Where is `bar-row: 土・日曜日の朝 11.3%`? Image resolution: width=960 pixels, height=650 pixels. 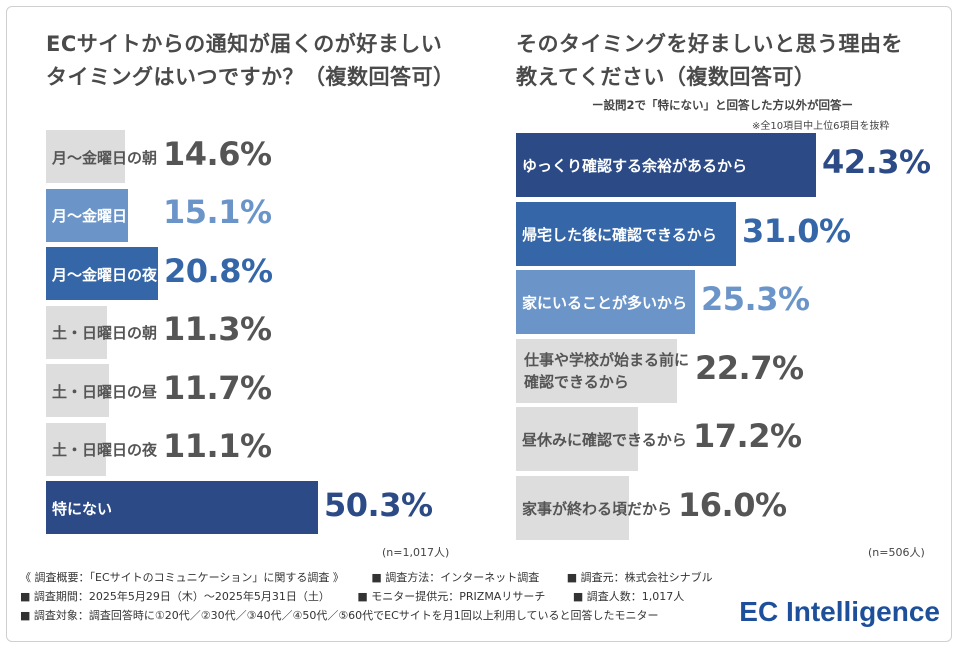 bar-row: 土・日曜日の朝 11.3% is located at coordinates (256, 332).